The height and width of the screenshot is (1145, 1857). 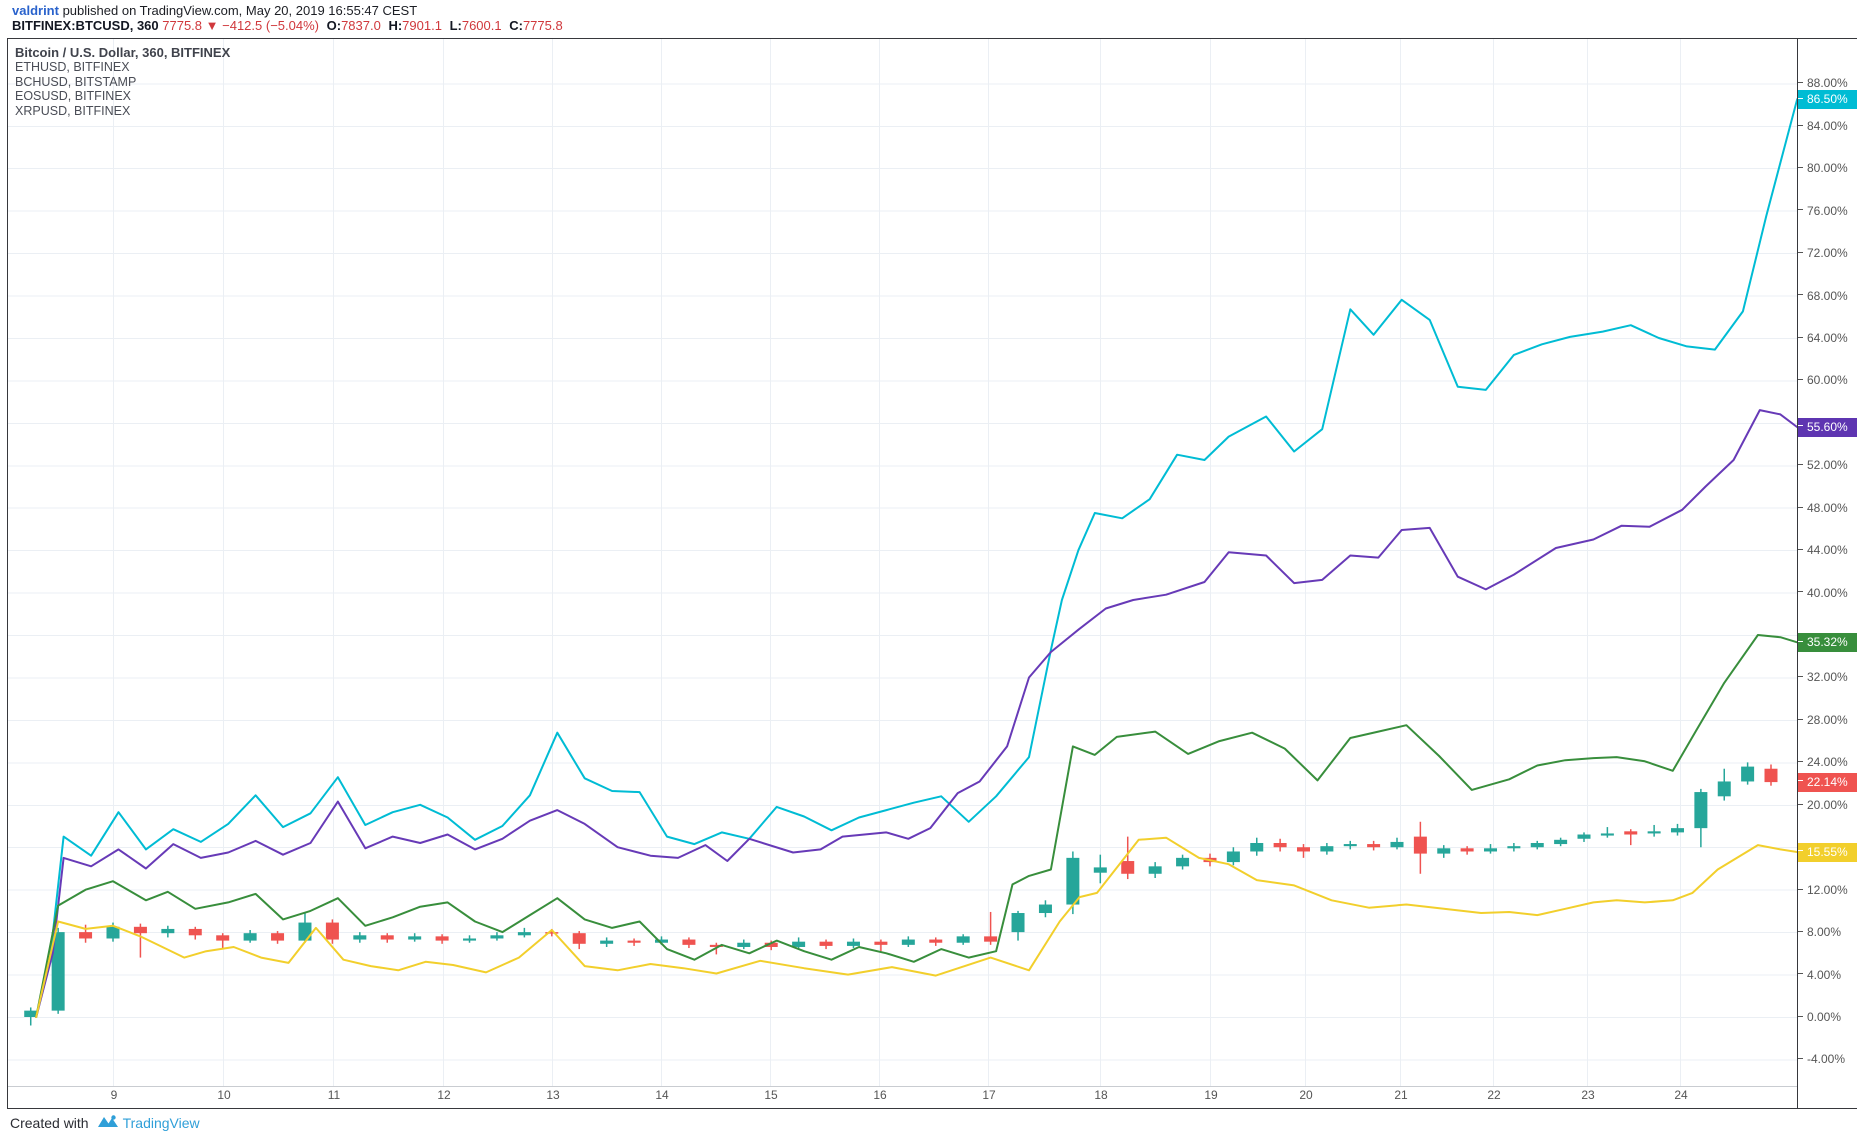 What do you see at coordinates (73, 110) in the screenshot?
I see `legend-item-xrpusd: XRPUSD, BITFINEX` at bounding box center [73, 110].